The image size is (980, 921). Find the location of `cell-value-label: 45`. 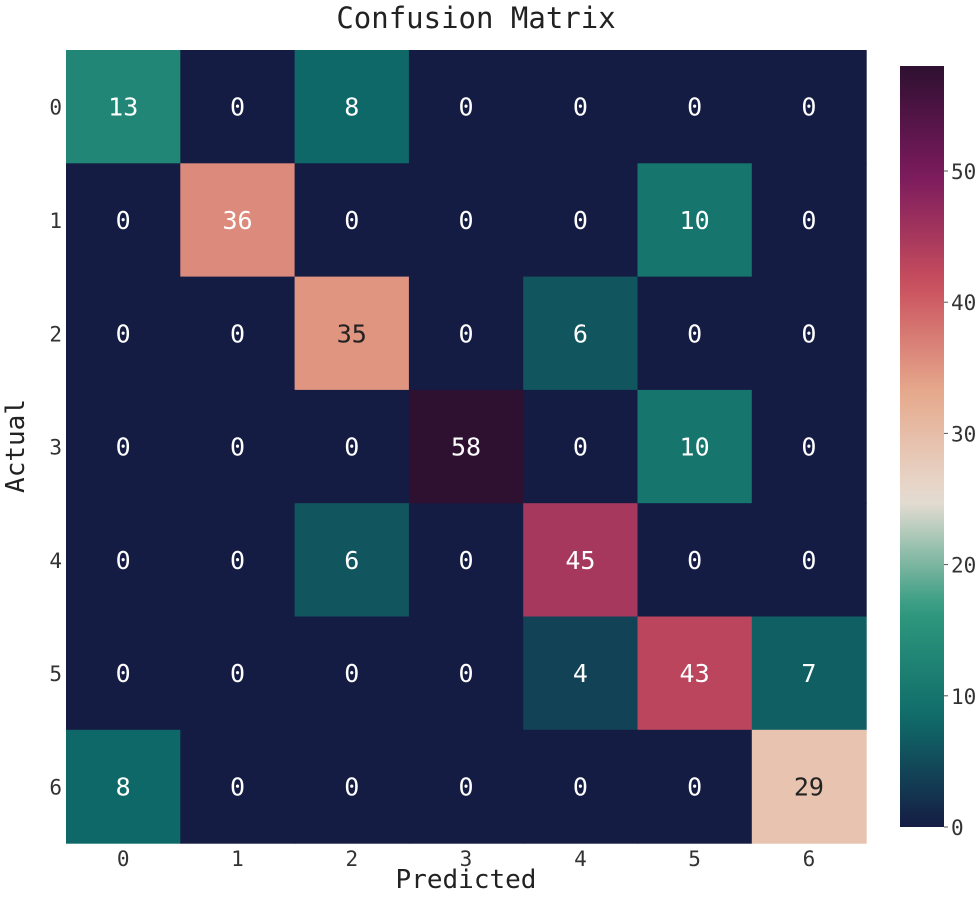

cell-value-label: 45 is located at coordinates (580, 560).